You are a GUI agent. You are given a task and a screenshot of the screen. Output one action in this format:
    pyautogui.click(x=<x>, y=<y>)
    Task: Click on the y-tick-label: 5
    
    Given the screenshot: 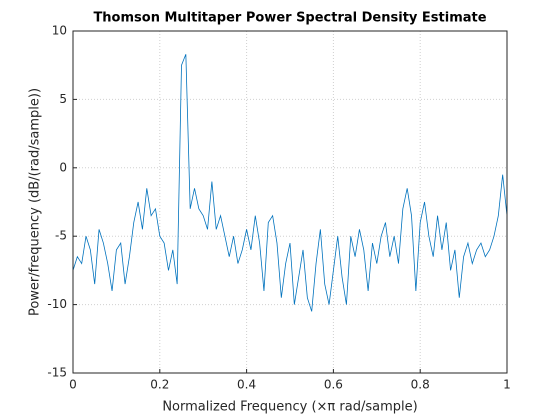 What is the action you would take?
    pyautogui.click(x=63, y=99)
    